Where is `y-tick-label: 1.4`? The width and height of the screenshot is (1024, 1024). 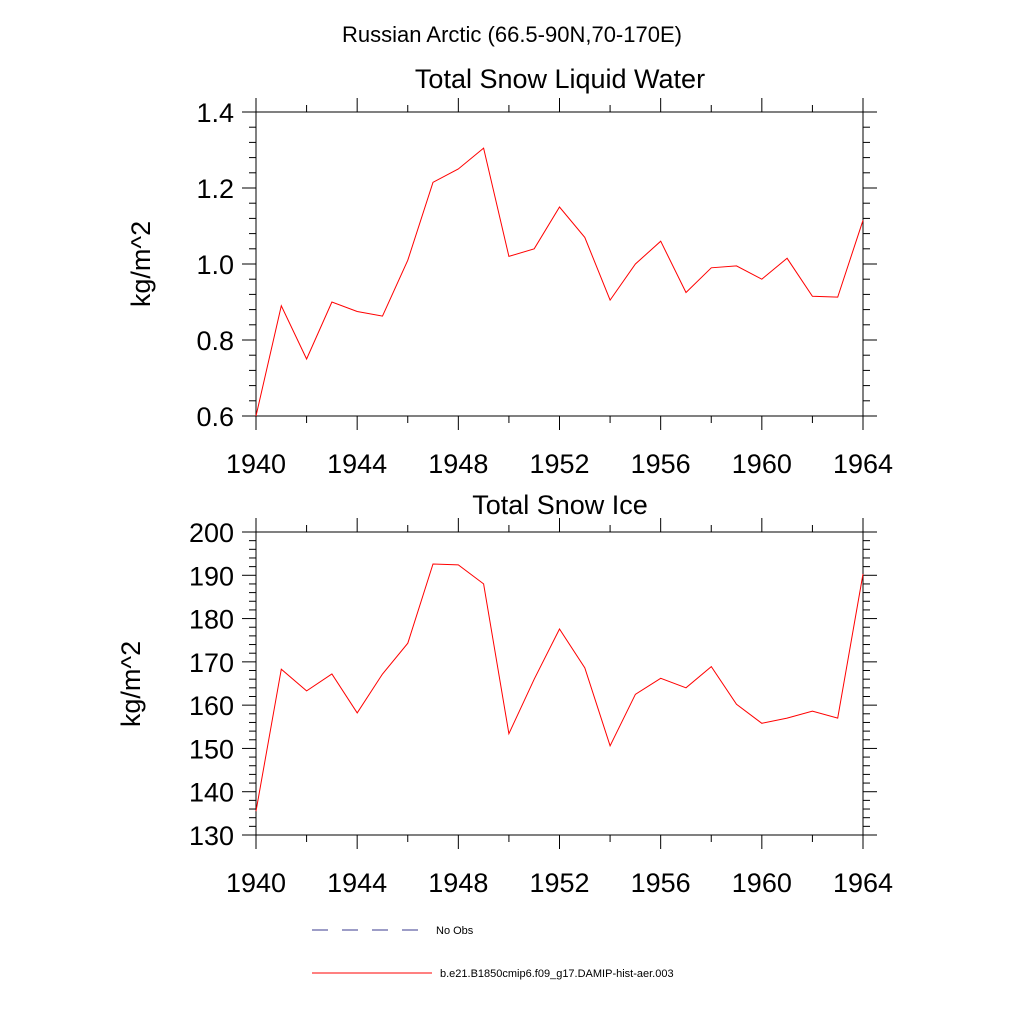 y-tick-label: 1.4 is located at coordinates (215, 113).